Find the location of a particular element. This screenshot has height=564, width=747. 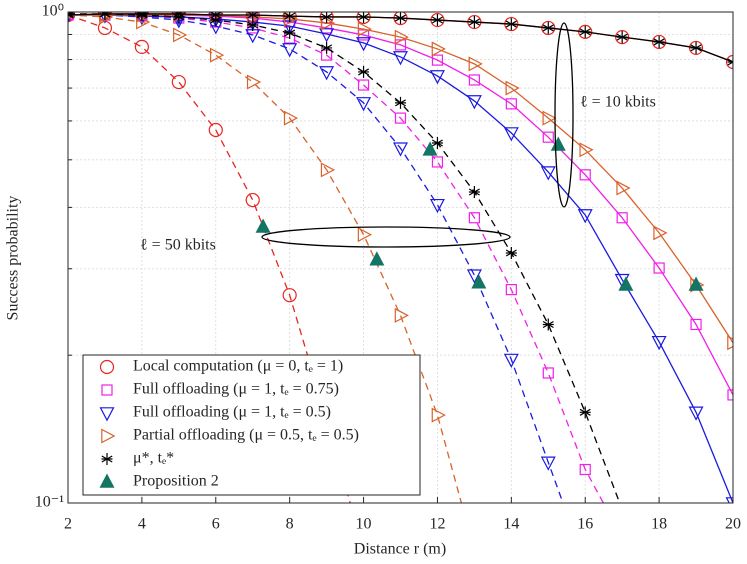

x-tick-label: 4 is located at coordinates (142, 524).